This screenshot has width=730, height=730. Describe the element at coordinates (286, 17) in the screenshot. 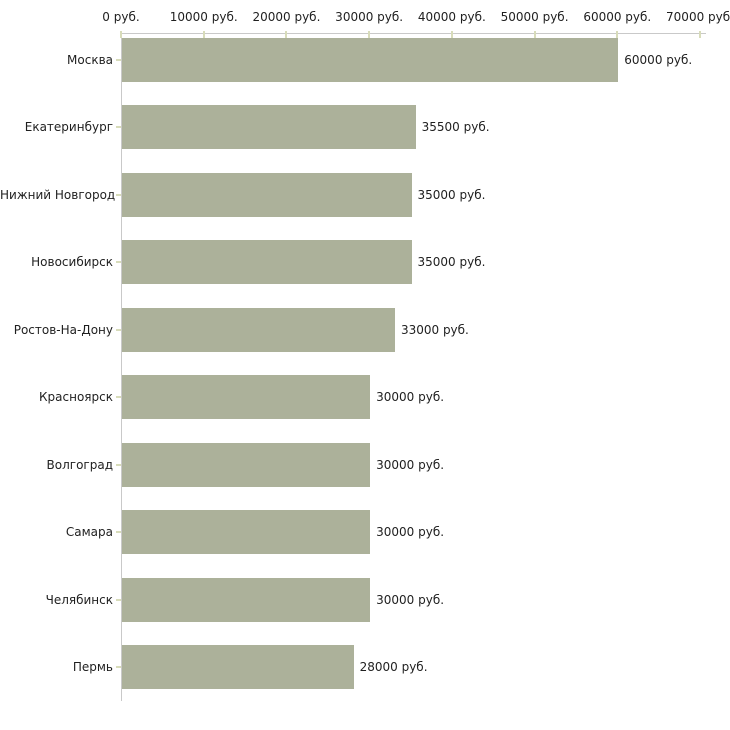

I see `x-axis-tick-label: 20000 руб.` at that location.